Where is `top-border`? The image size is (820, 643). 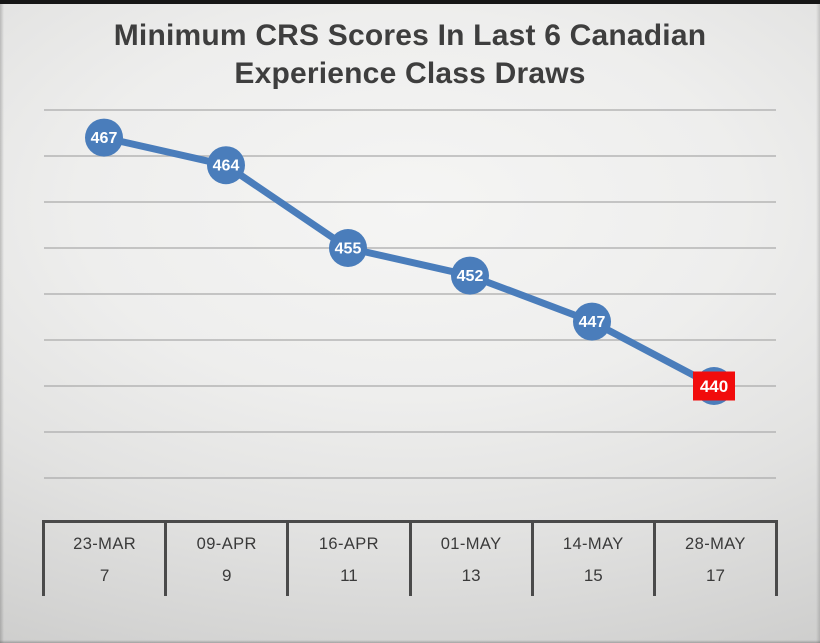
top-border is located at coordinates (410, 2).